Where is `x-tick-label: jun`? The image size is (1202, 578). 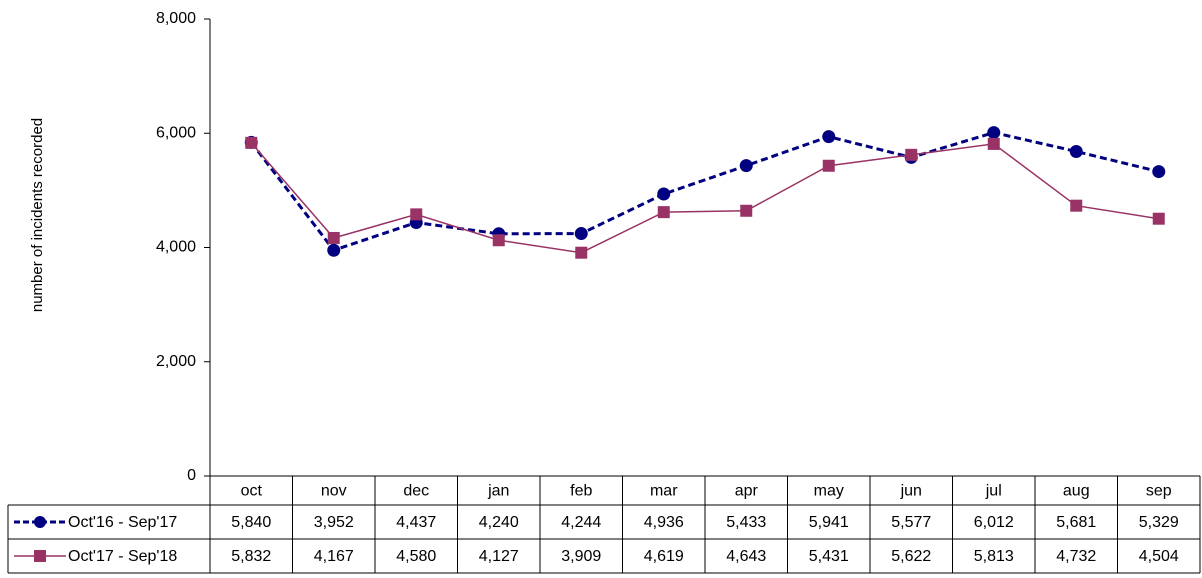 x-tick-label: jun is located at coordinates (911, 491).